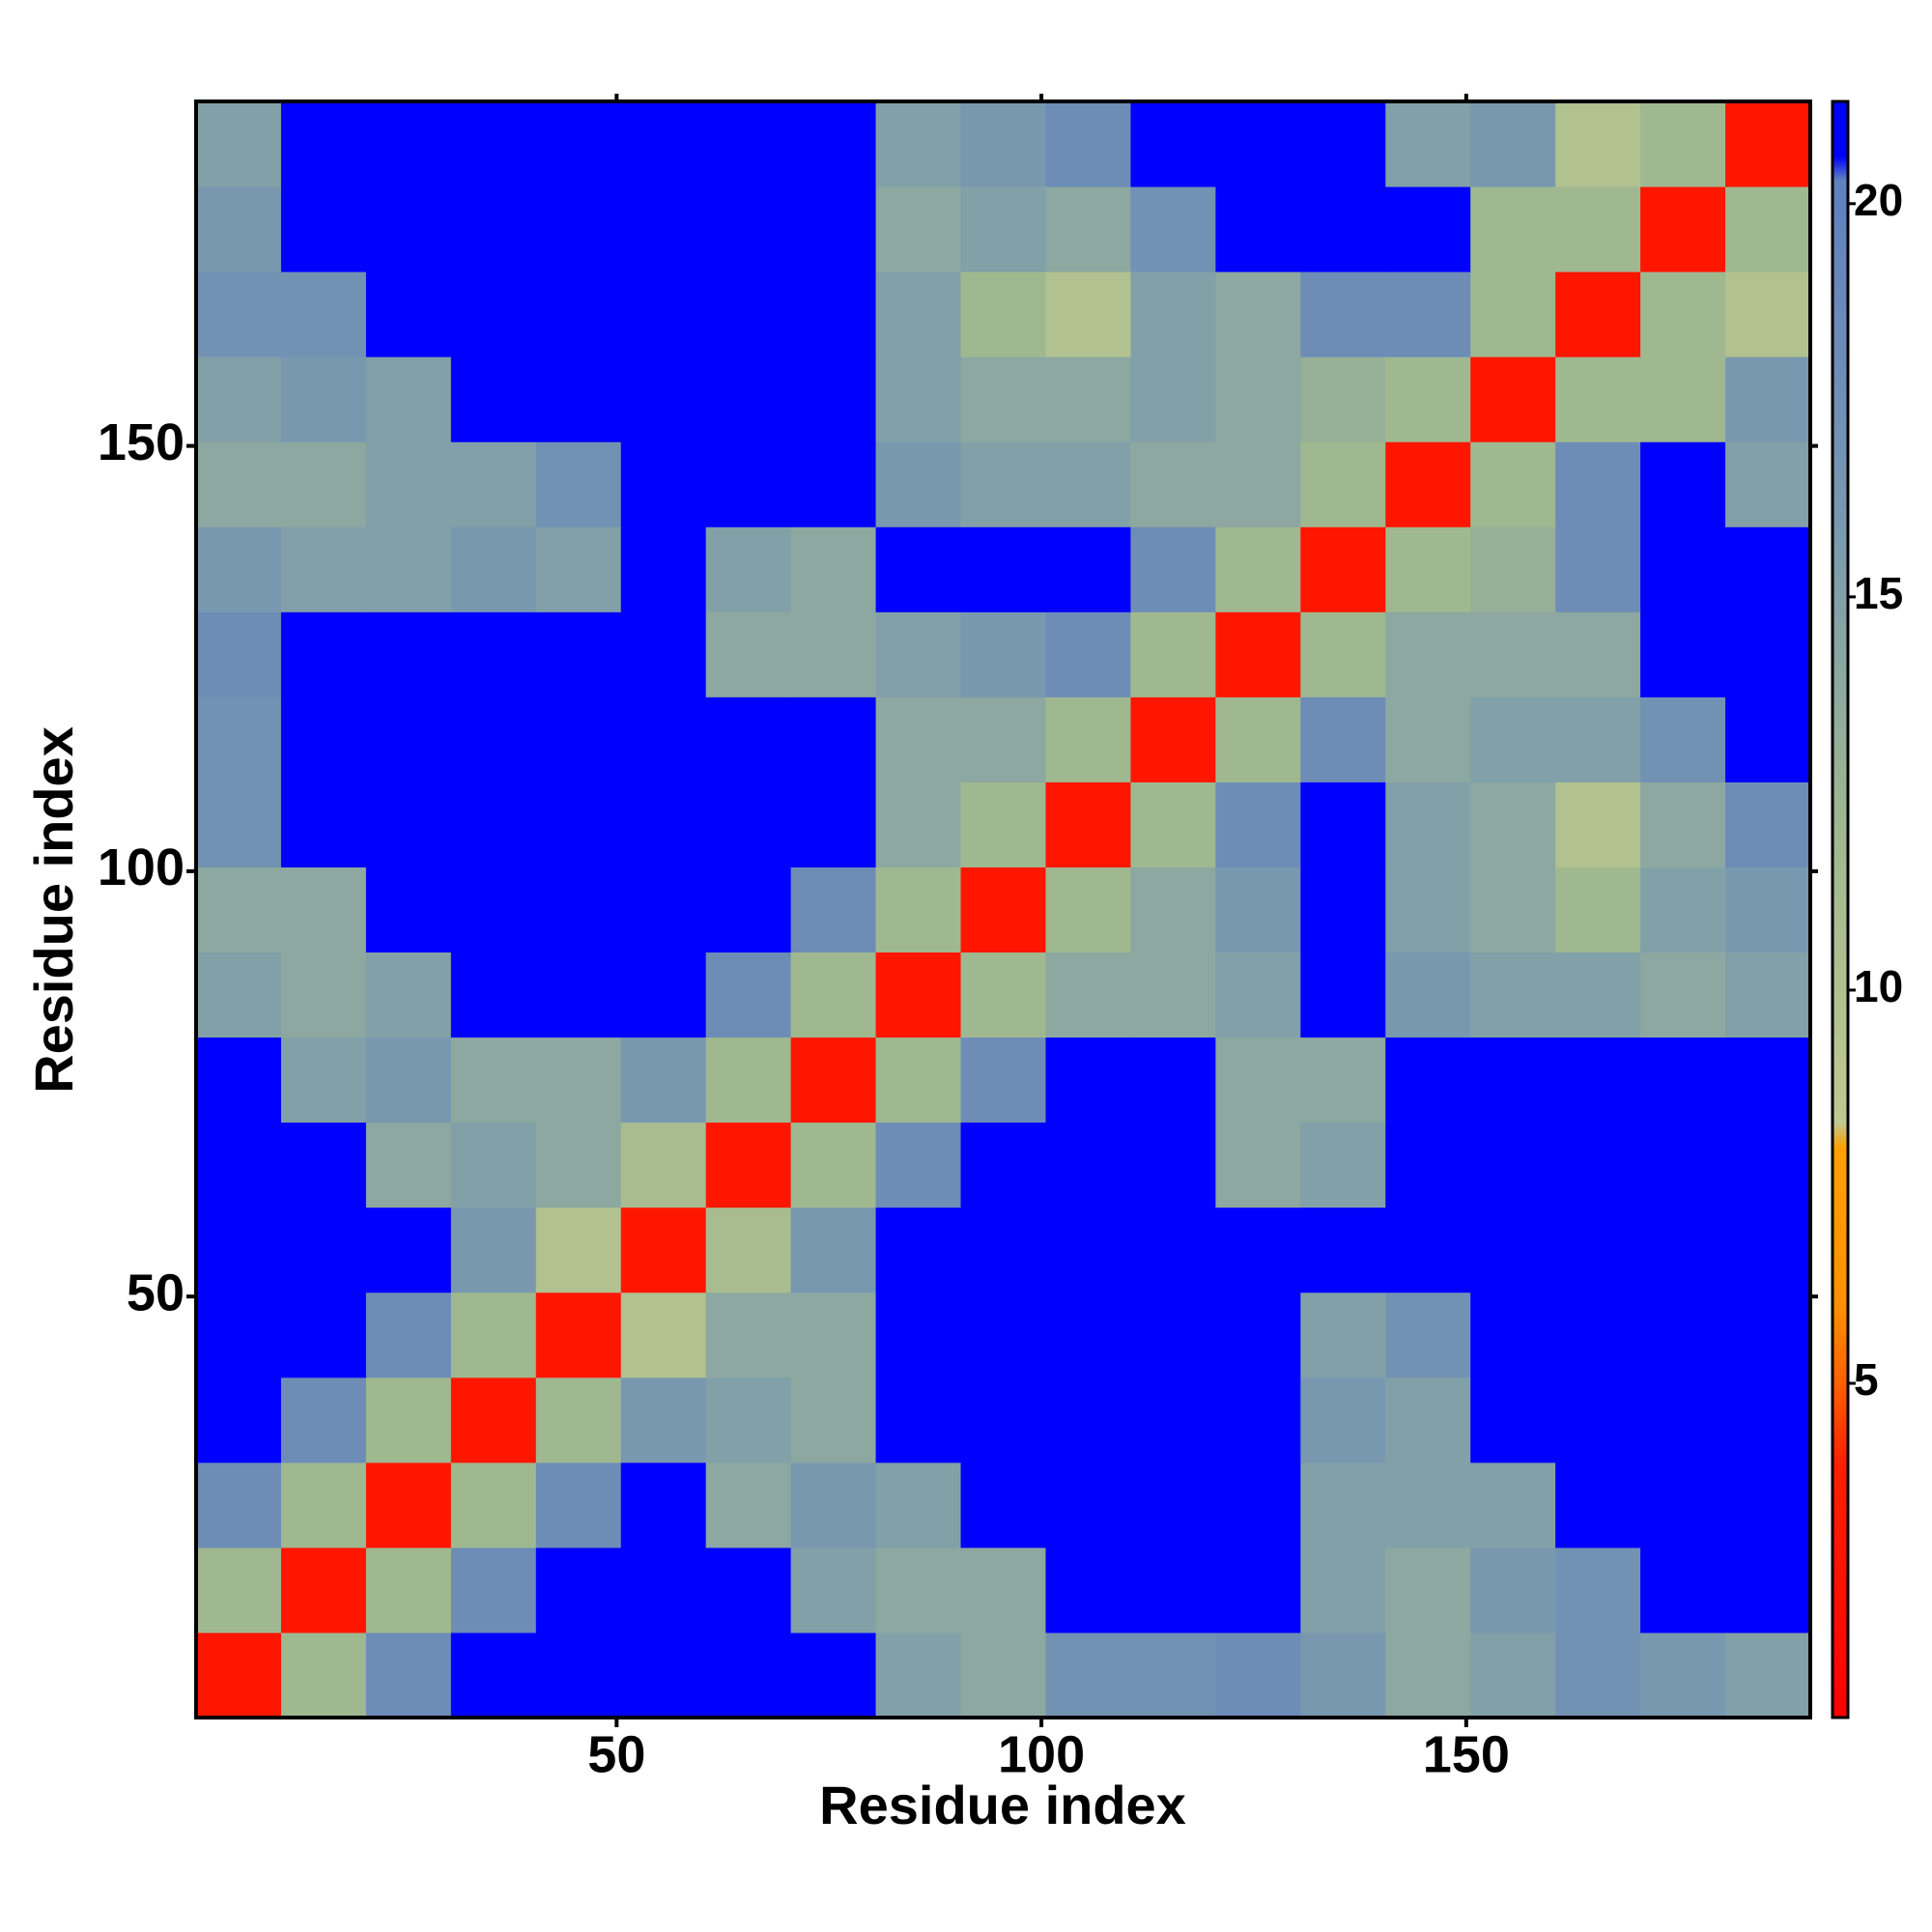 Image resolution: width=1932 pixels, height=1932 pixels. Describe the element at coordinates (1840, 909) in the screenshot. I see `colorbar` at that location.